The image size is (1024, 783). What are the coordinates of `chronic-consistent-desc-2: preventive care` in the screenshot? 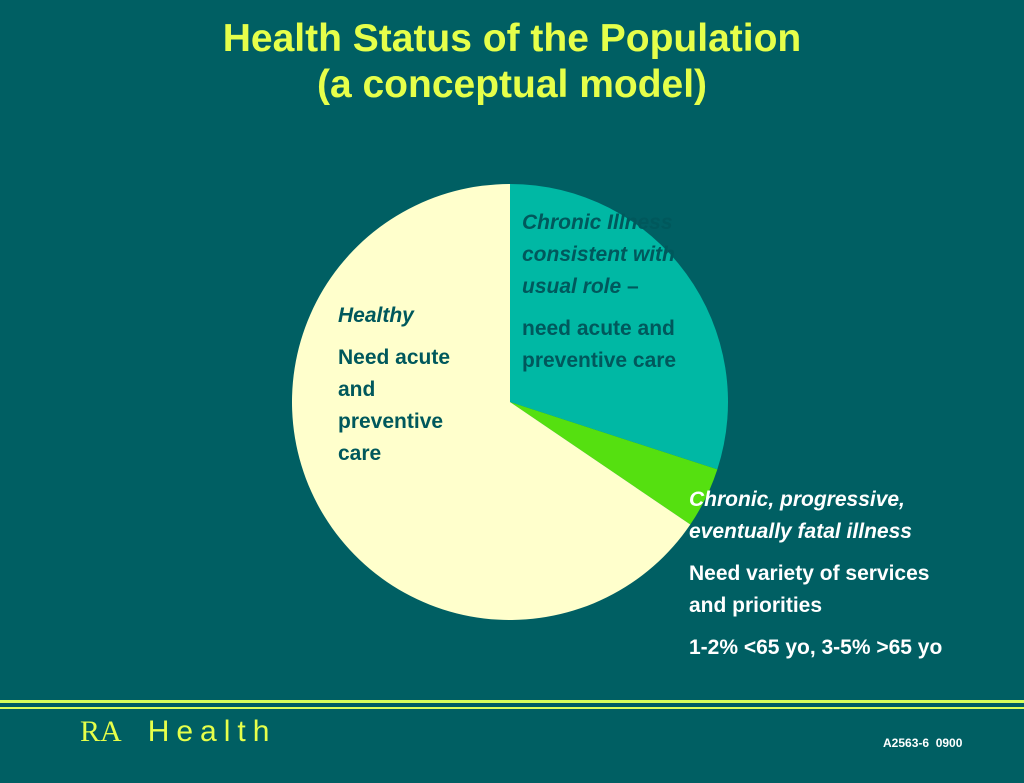 It's located at (599, 360).